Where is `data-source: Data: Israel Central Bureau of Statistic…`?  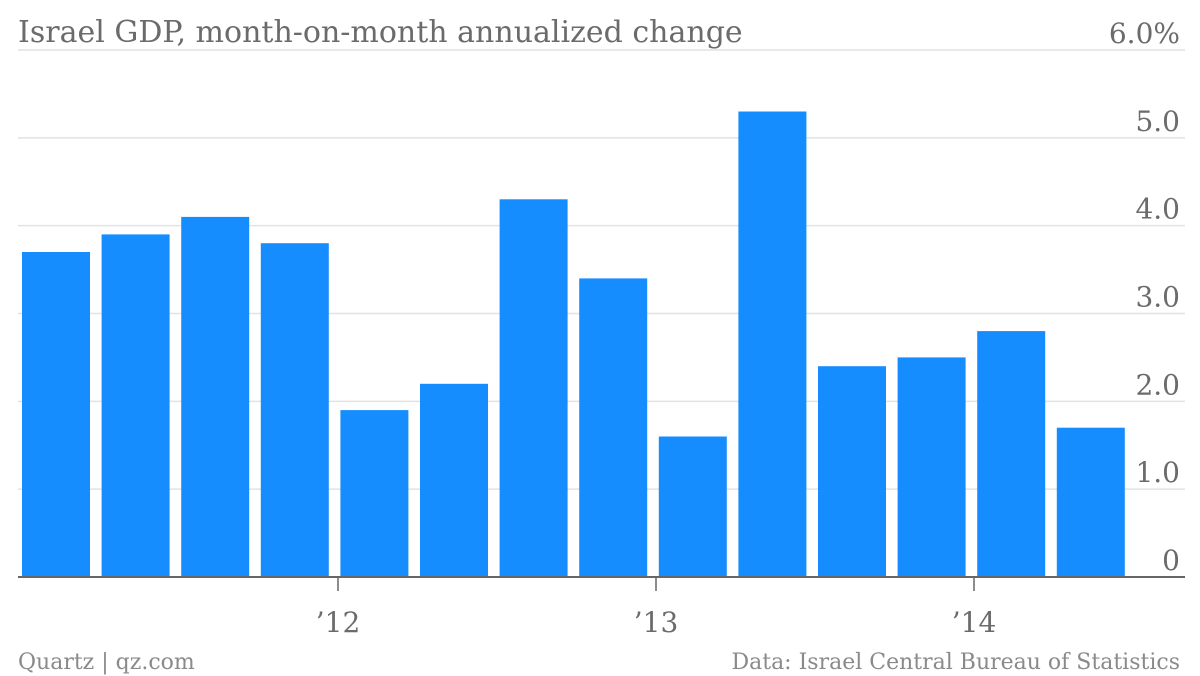
data-source: Data: Israel Central Bureau of Statistic… is located at coordinates (955, 662).